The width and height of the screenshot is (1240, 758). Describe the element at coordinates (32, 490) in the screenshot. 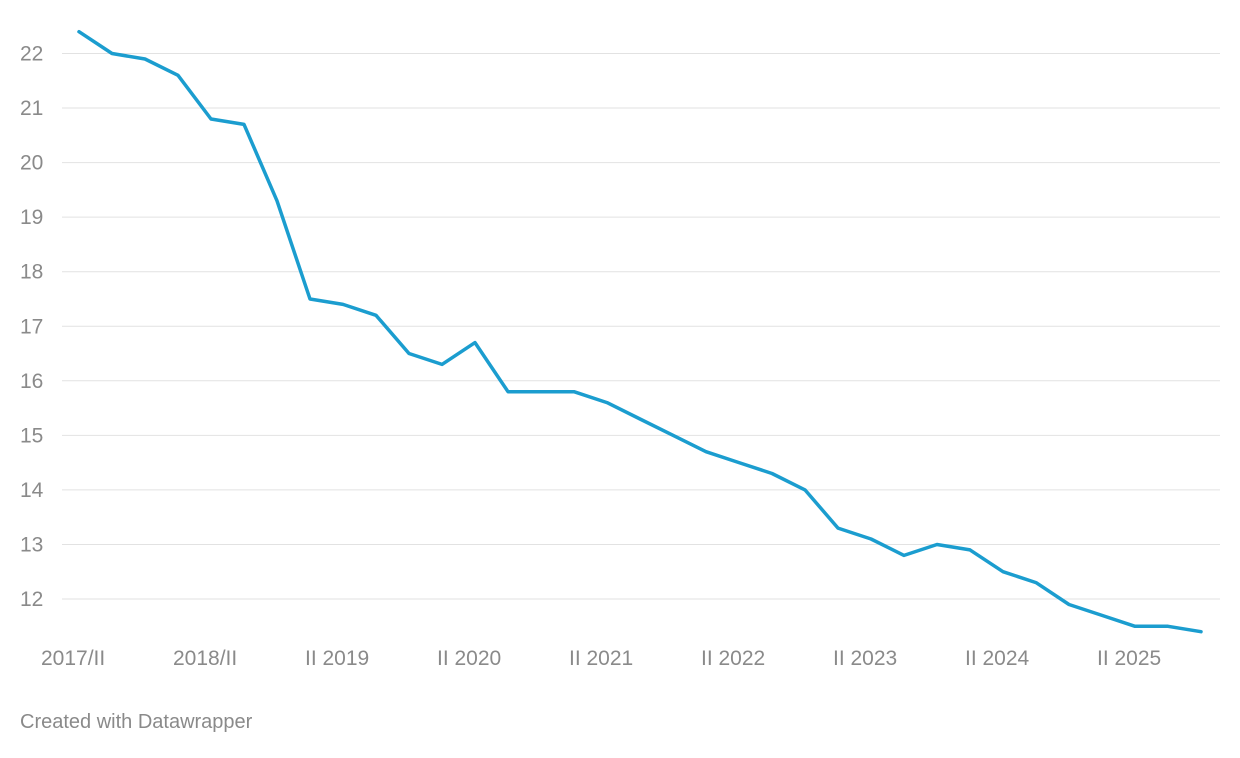

I see `y-tick-label: 14` at that location.